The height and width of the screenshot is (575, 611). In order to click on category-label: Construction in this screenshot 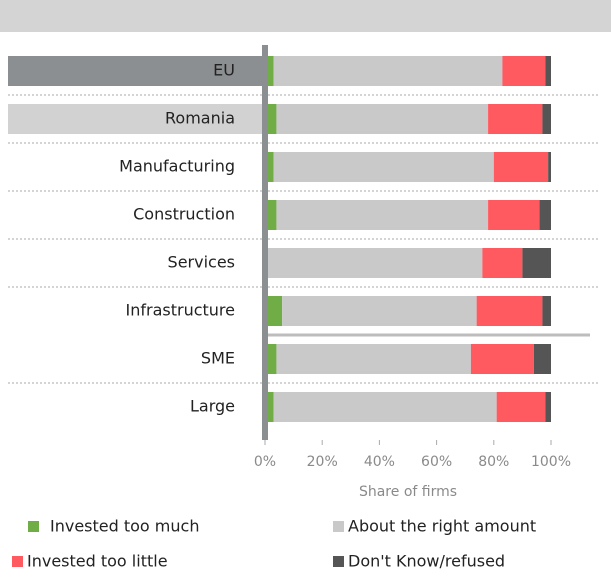, I will do `click(184, 214)`.